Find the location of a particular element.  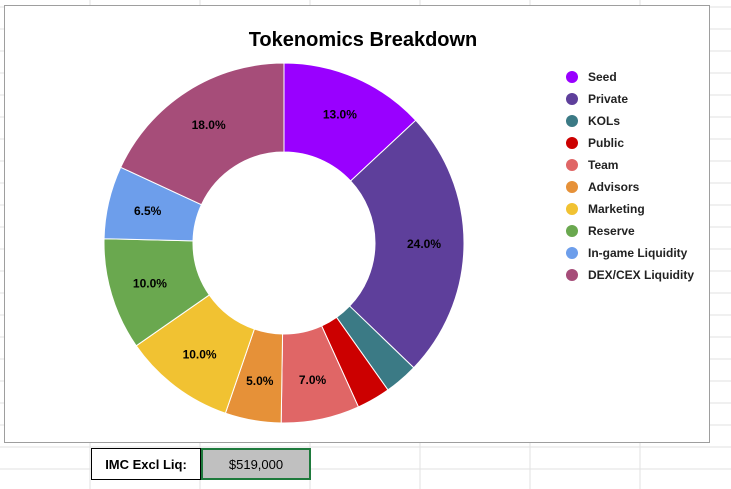

legend-item: Seed is located at coordinates (630, 77).